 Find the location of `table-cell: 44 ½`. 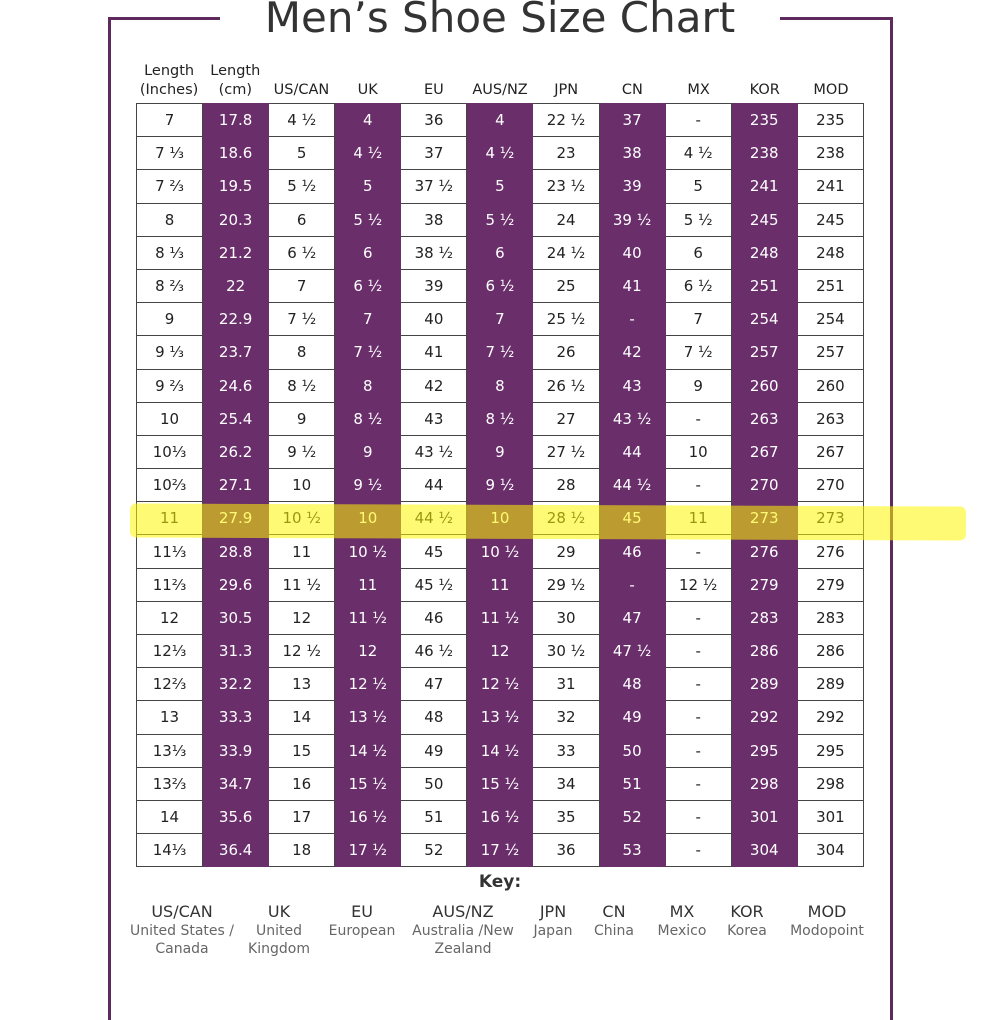

table-cell: 44 ½ is located at coordinates (434, 518).